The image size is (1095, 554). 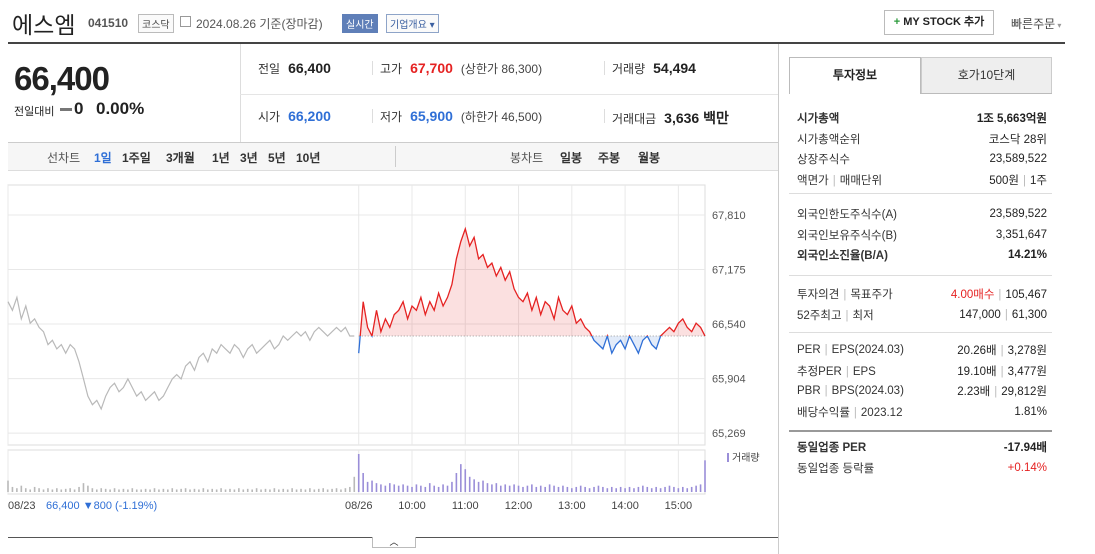 What do you see at coordinates (839, 180) in the screenshot?
I see `info-label-group: 액면가 | 매매단위` at bounding box center [839, 180].